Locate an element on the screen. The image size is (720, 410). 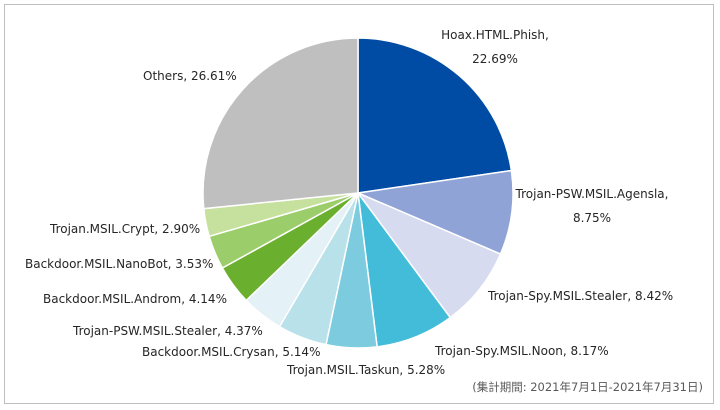
pie-label-trojan-msil-taskun: Trojan.MSIL.Taskun, 5.28% is located at coordinates (365, 370).